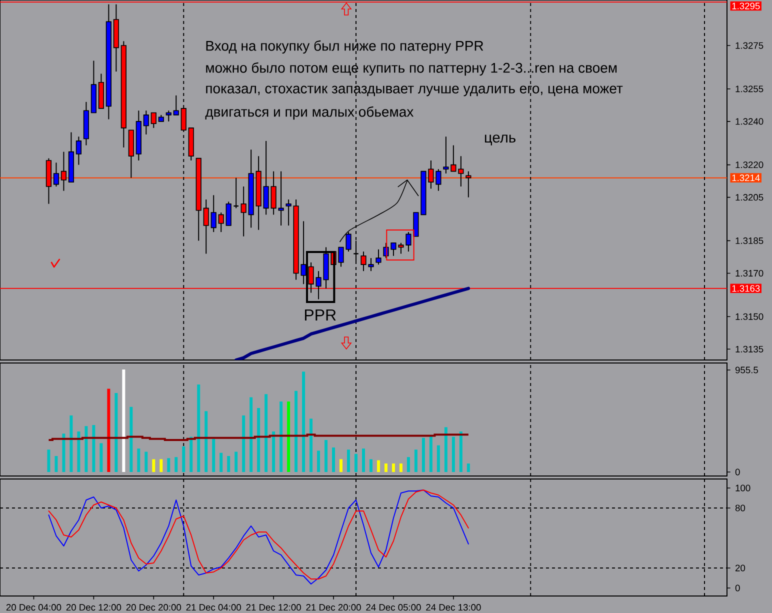  What do you see at coordinates (750, 45) in the screenshot?
I see `y-tick-label: 1.3275` at bounding box center [750, 45].